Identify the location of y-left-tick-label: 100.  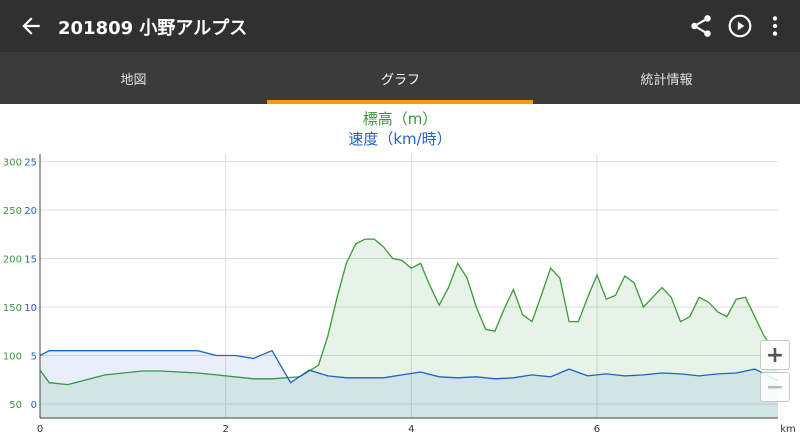
(12, 357).